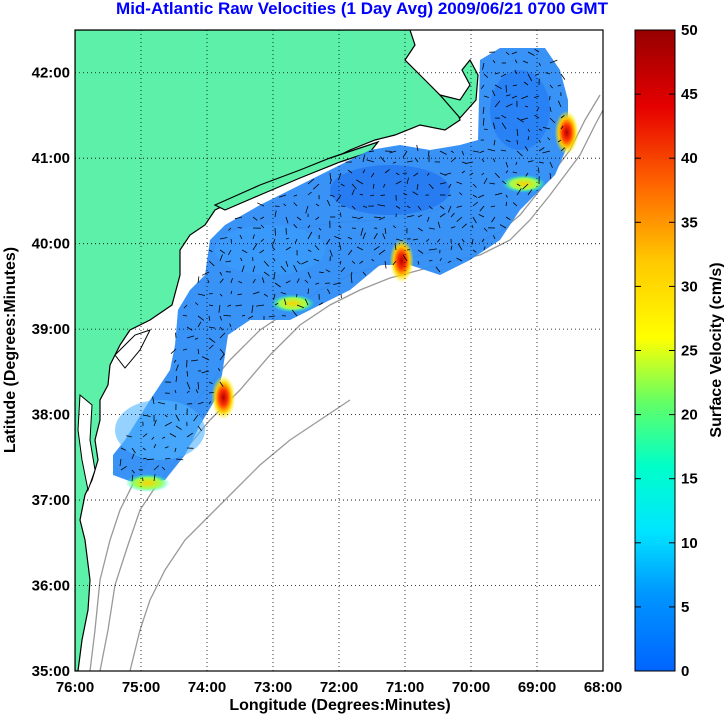 This screenshot has width=724, height=714. What do you see at coordinates (405, 687) in the screenshot?
I see `lon-tick-label: 71:00` at bounding box center [405, 687].